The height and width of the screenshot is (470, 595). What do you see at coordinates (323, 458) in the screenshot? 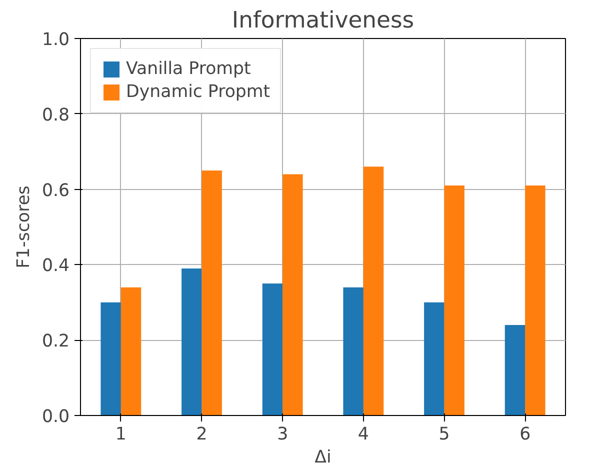
I see `x-axis-title: Δi` at bounding box center [323, 458].